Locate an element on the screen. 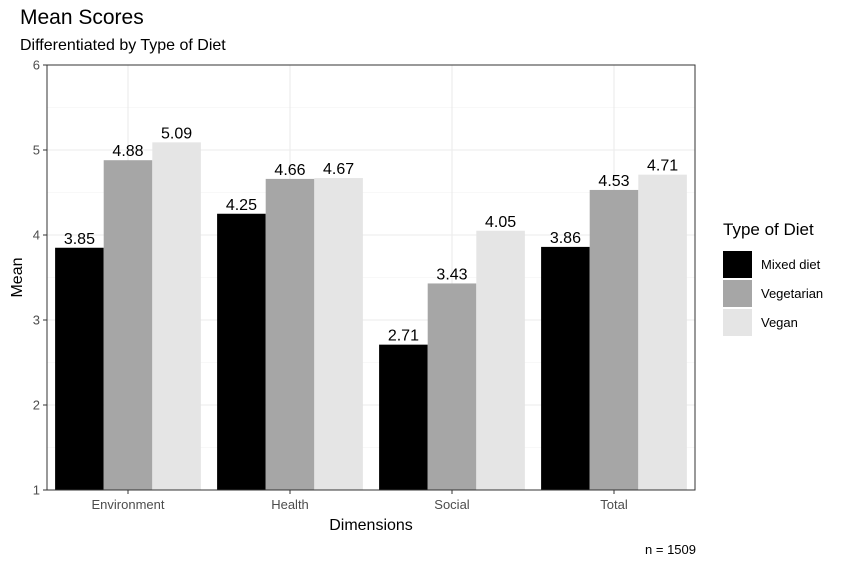  bar-value-label: 4.53 is located at coordinates (613, 181).